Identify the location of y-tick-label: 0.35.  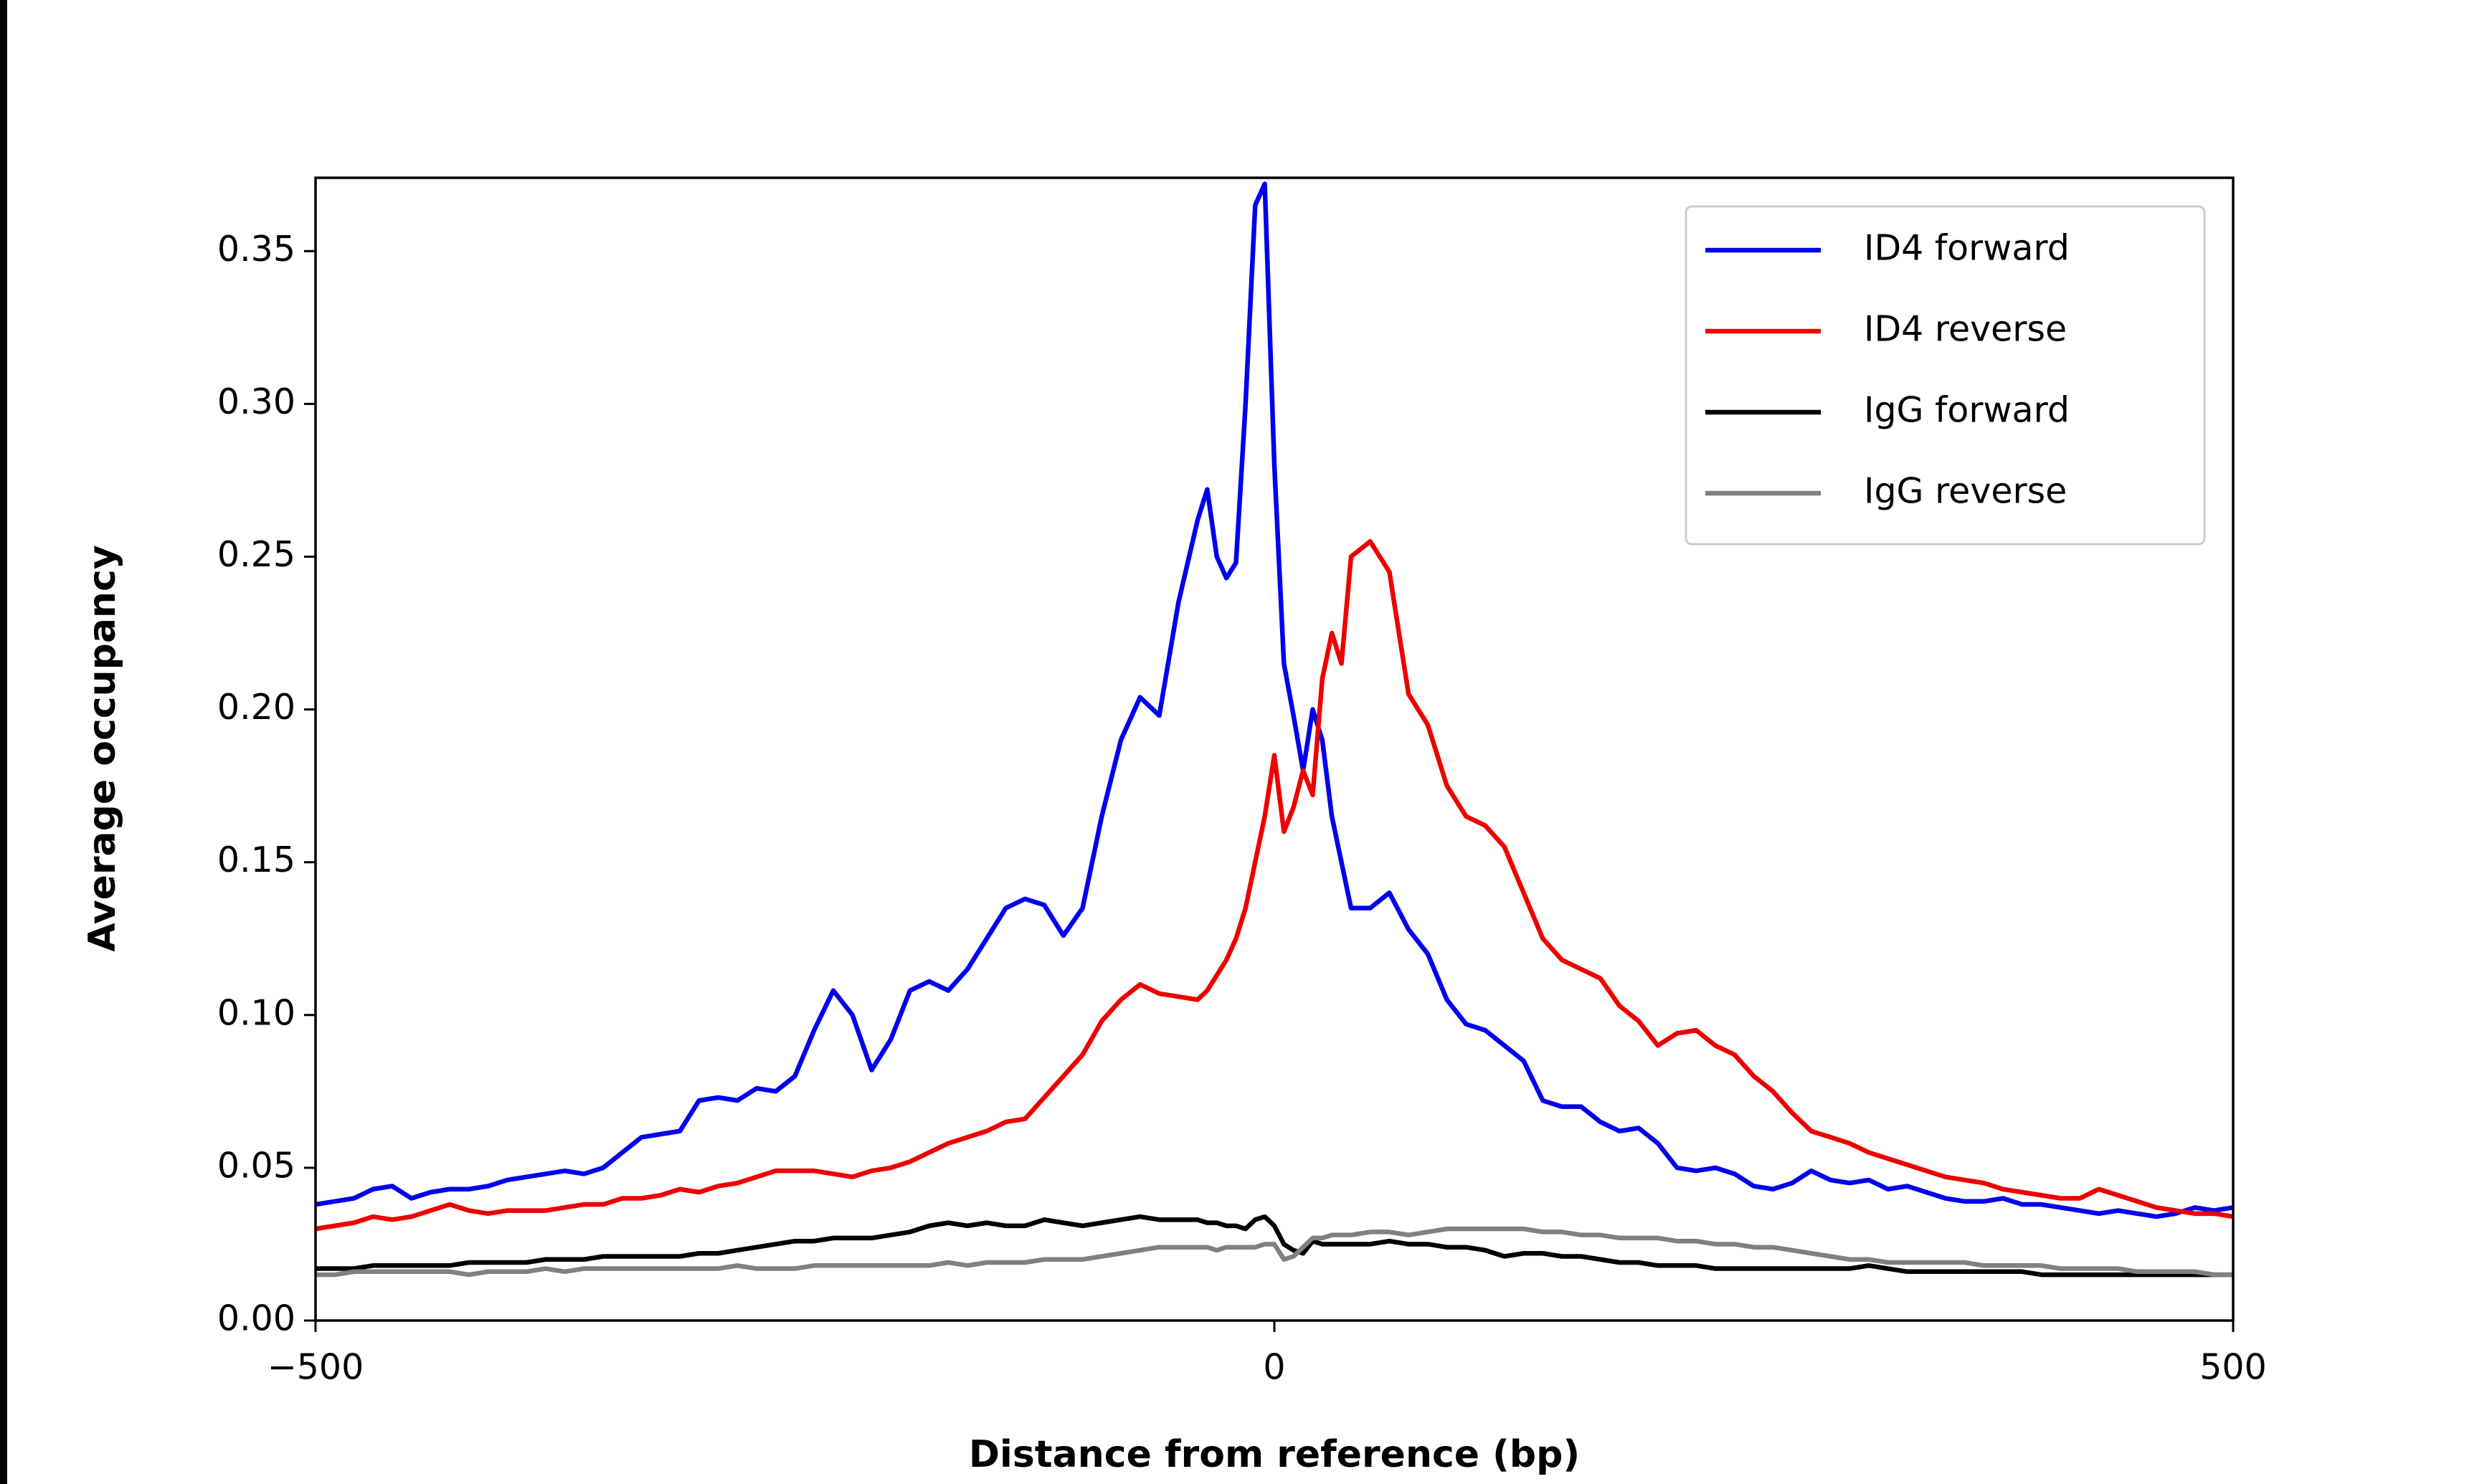
(256, 249).